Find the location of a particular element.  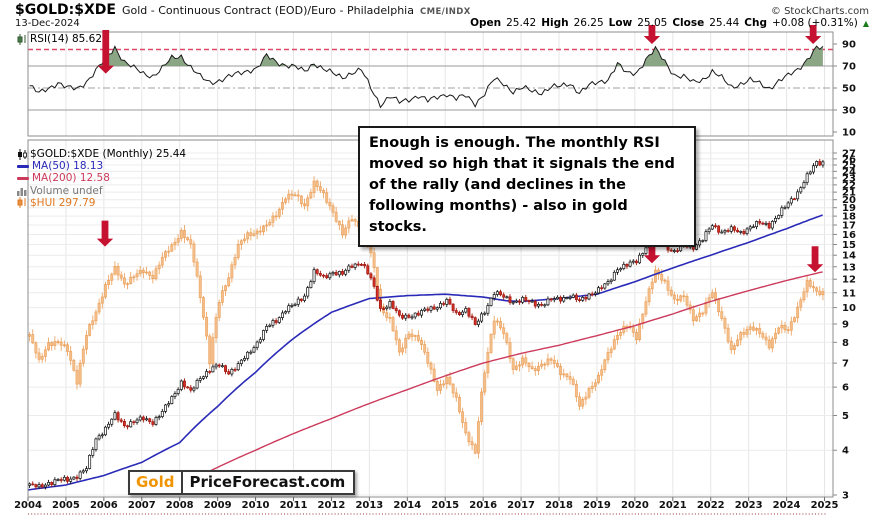

svg-text: 2018 is located at coordinates (559, 505).